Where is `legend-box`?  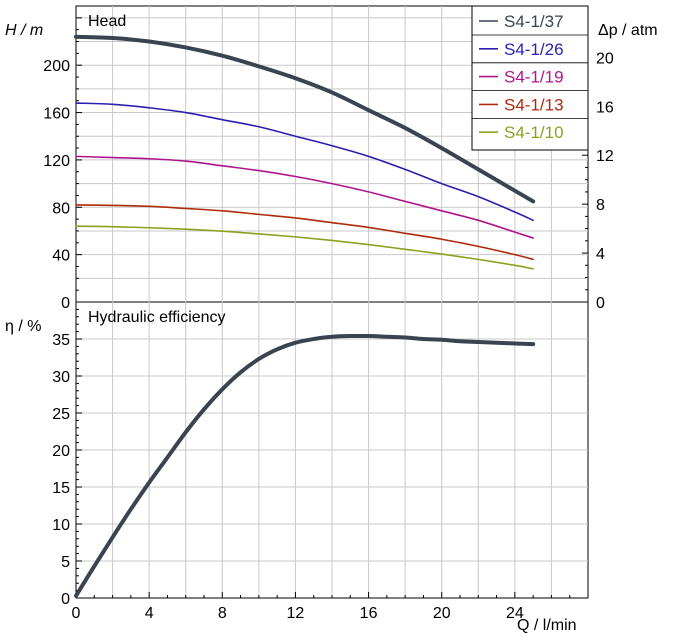
legend-box is located at coordinates (530, 78).